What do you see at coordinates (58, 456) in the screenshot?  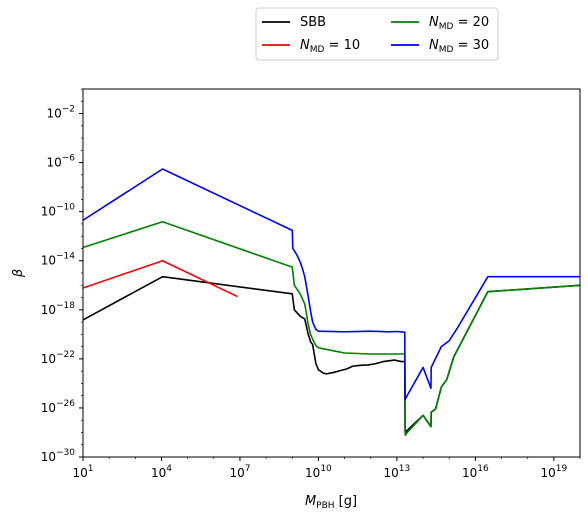 I see `y-tick-label-0: 10⁻³⁰` at bounding box center [58, 456].